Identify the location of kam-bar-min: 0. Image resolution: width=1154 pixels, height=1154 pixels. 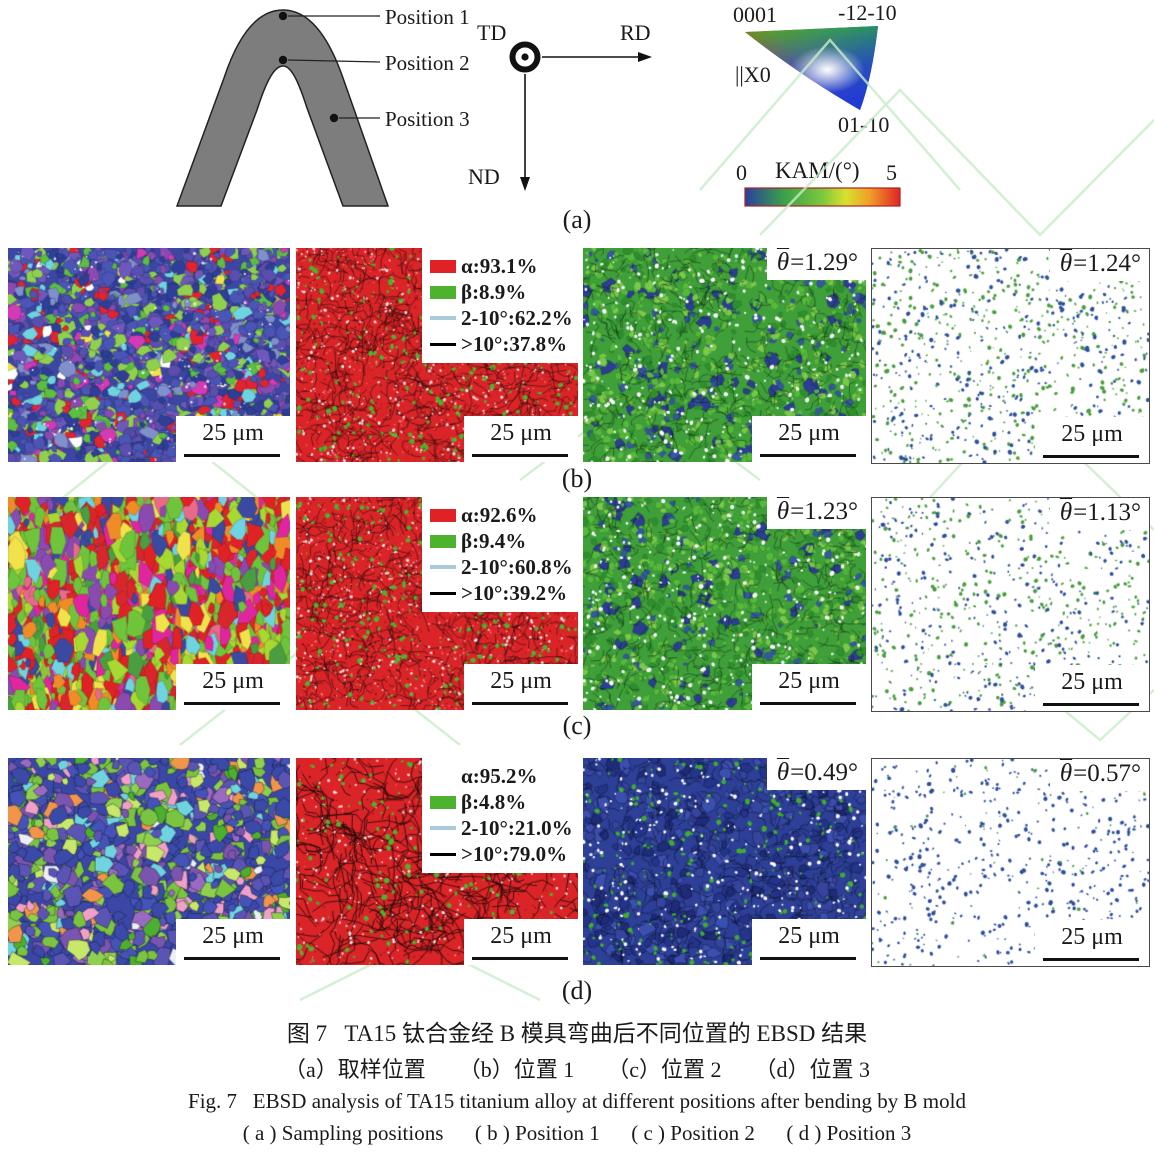
(741, 172).